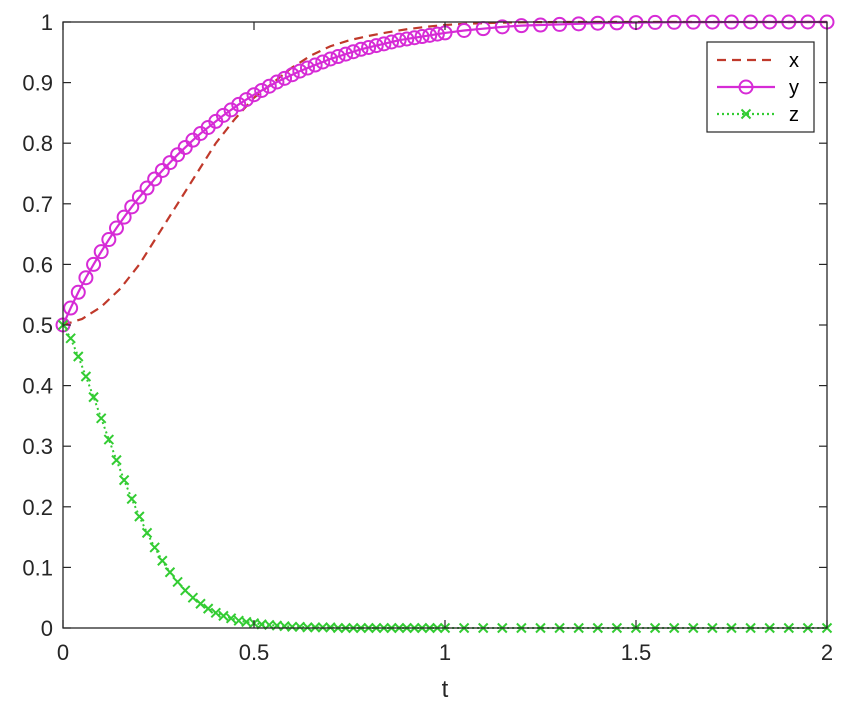 This screenshot has width=850, height=713. I want to click on legend-entry-z: z, so click(758, 115).